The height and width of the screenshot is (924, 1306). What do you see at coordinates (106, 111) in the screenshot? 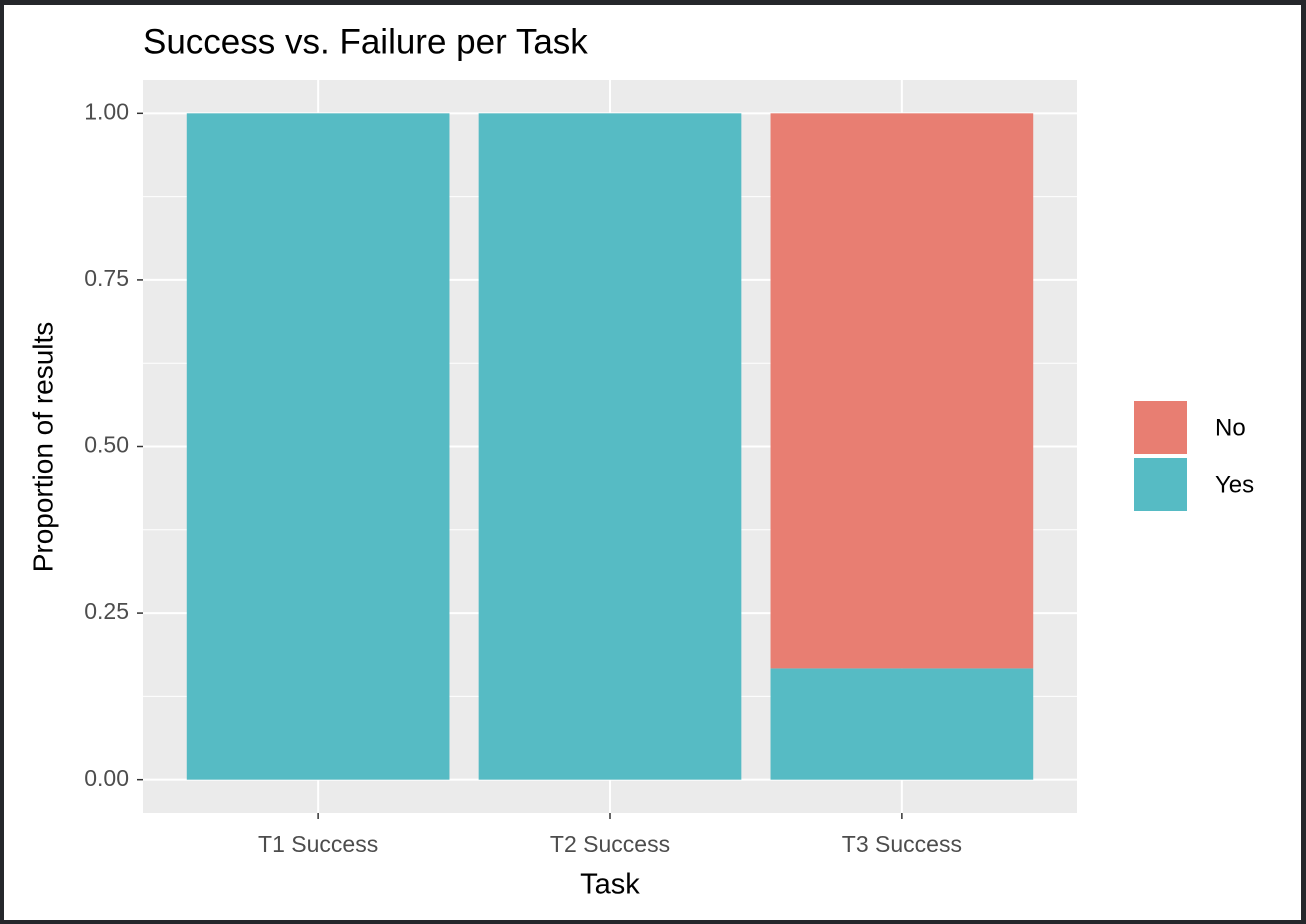
I see `y-tick-label: 1.00` at bounding box center [106, 111].